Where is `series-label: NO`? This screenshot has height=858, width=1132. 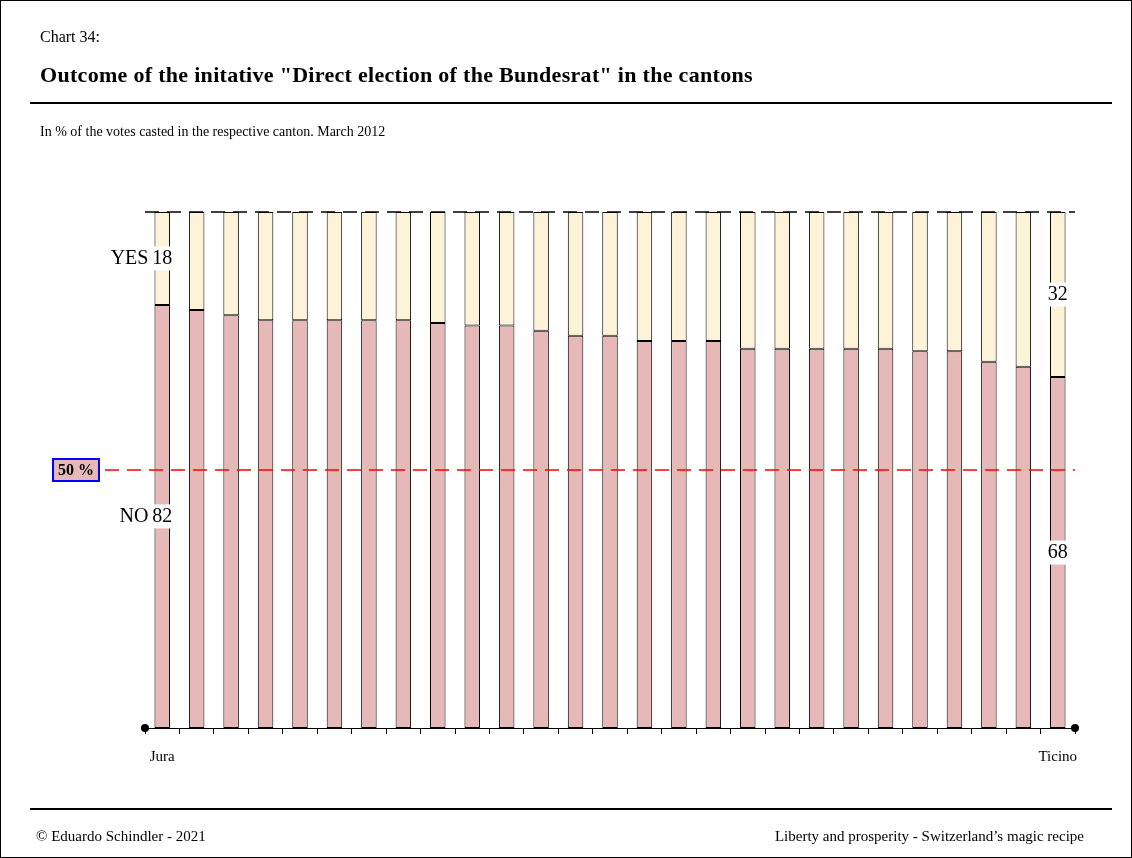 series-label: NO is located at coordinates (134, 514).